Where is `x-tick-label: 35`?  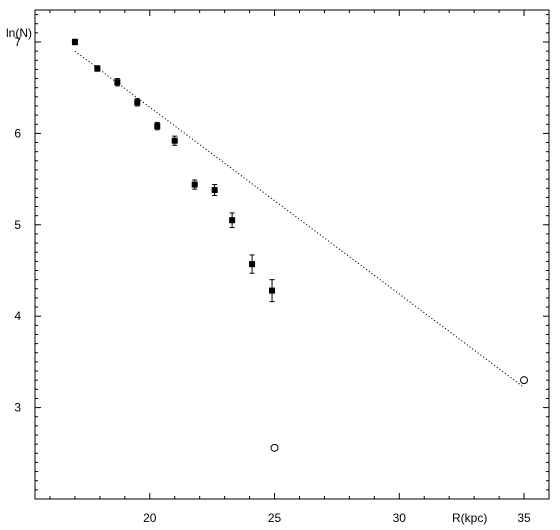
x-tick-label: 35 is located at coordinates (524, 518).